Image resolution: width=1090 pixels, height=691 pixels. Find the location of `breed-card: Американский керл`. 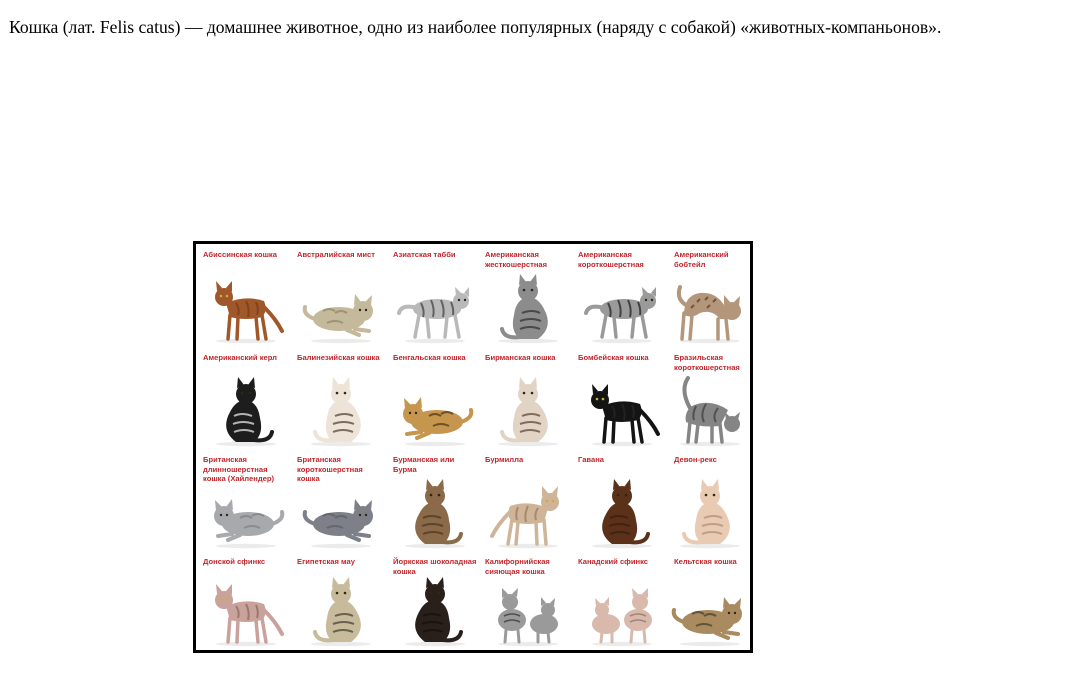

breed-card: Американский керл is located at coordinates (246, 401).